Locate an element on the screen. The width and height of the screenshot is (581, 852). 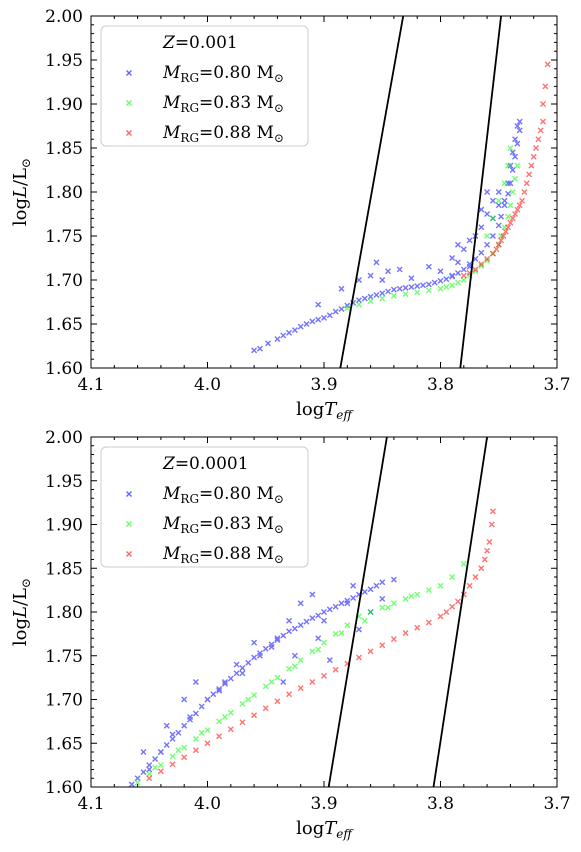
y-tick-label: 1.70 is located at coordinates (64, 281).